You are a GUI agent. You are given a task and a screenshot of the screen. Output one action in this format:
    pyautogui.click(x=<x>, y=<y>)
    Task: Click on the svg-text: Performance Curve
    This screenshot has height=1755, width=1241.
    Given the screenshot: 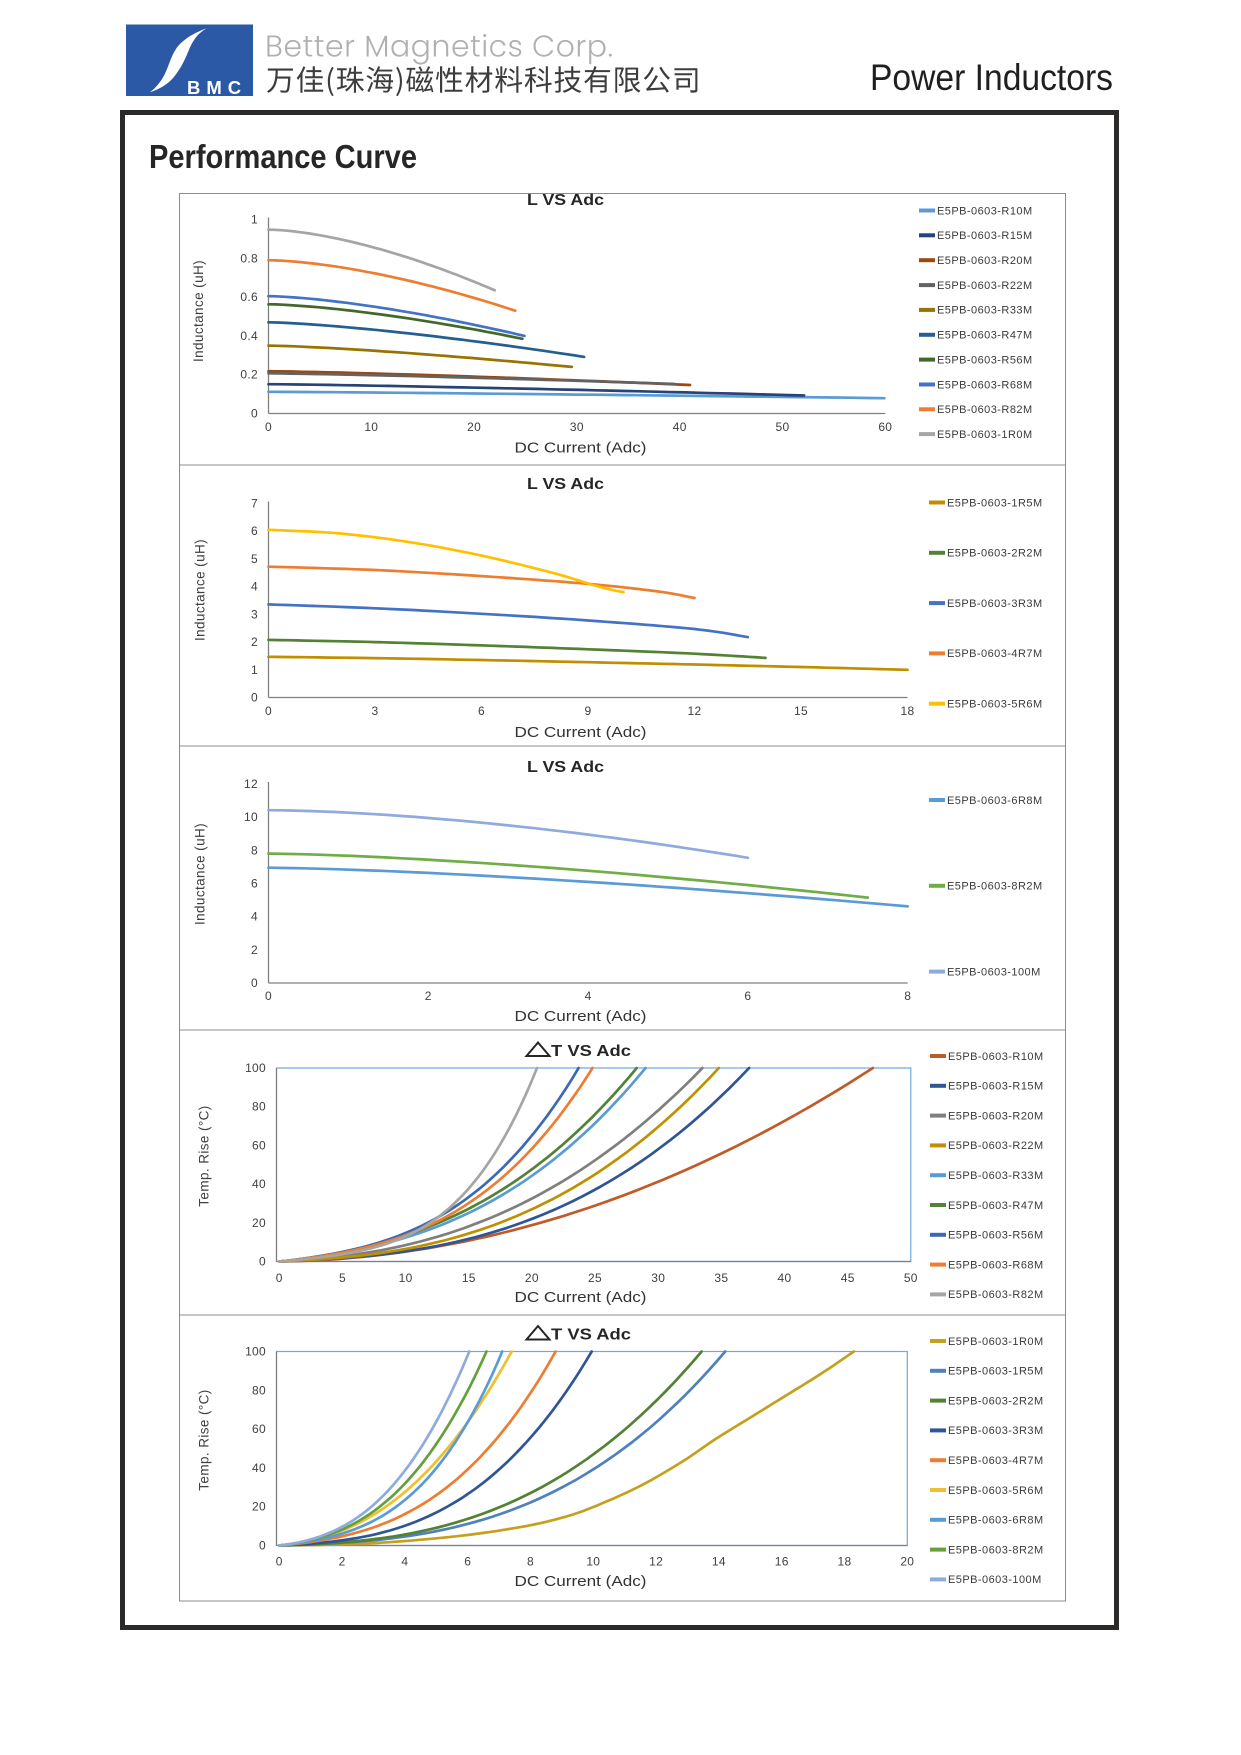 What is the action you would take?
    pyautogui.click(x=283, y=156)
    